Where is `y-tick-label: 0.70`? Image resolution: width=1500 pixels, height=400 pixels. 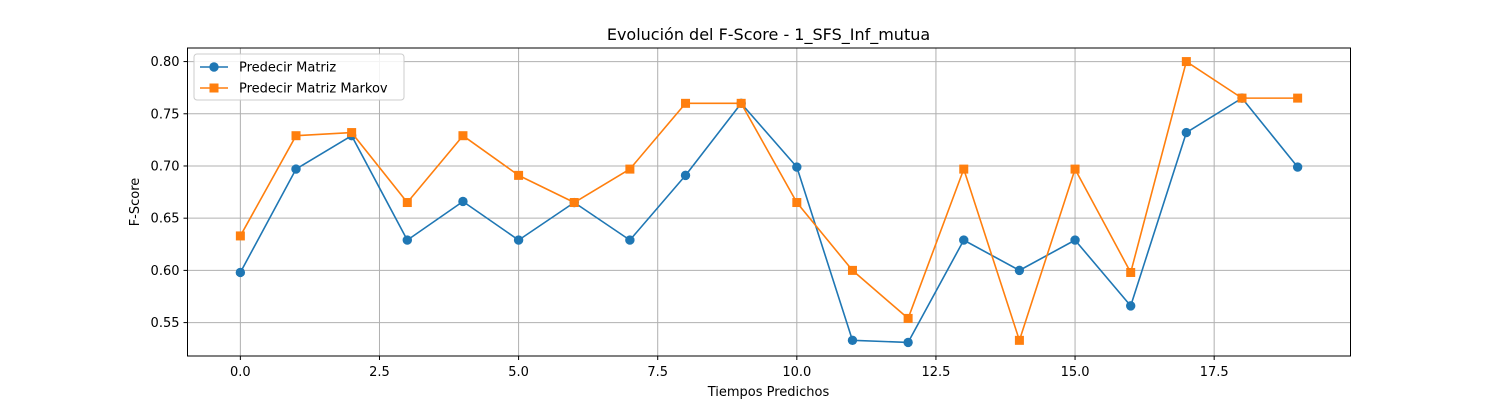 y-tick-label: 0.70 is located at coordinates (165, 166).